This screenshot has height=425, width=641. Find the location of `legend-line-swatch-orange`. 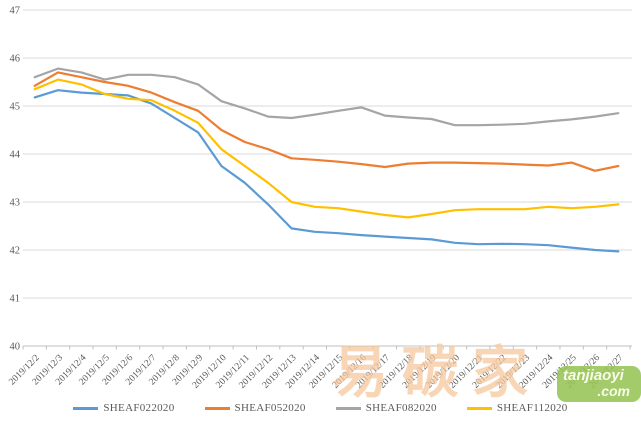

legend-line-swatch-orange is located at coordinates (217, 408).